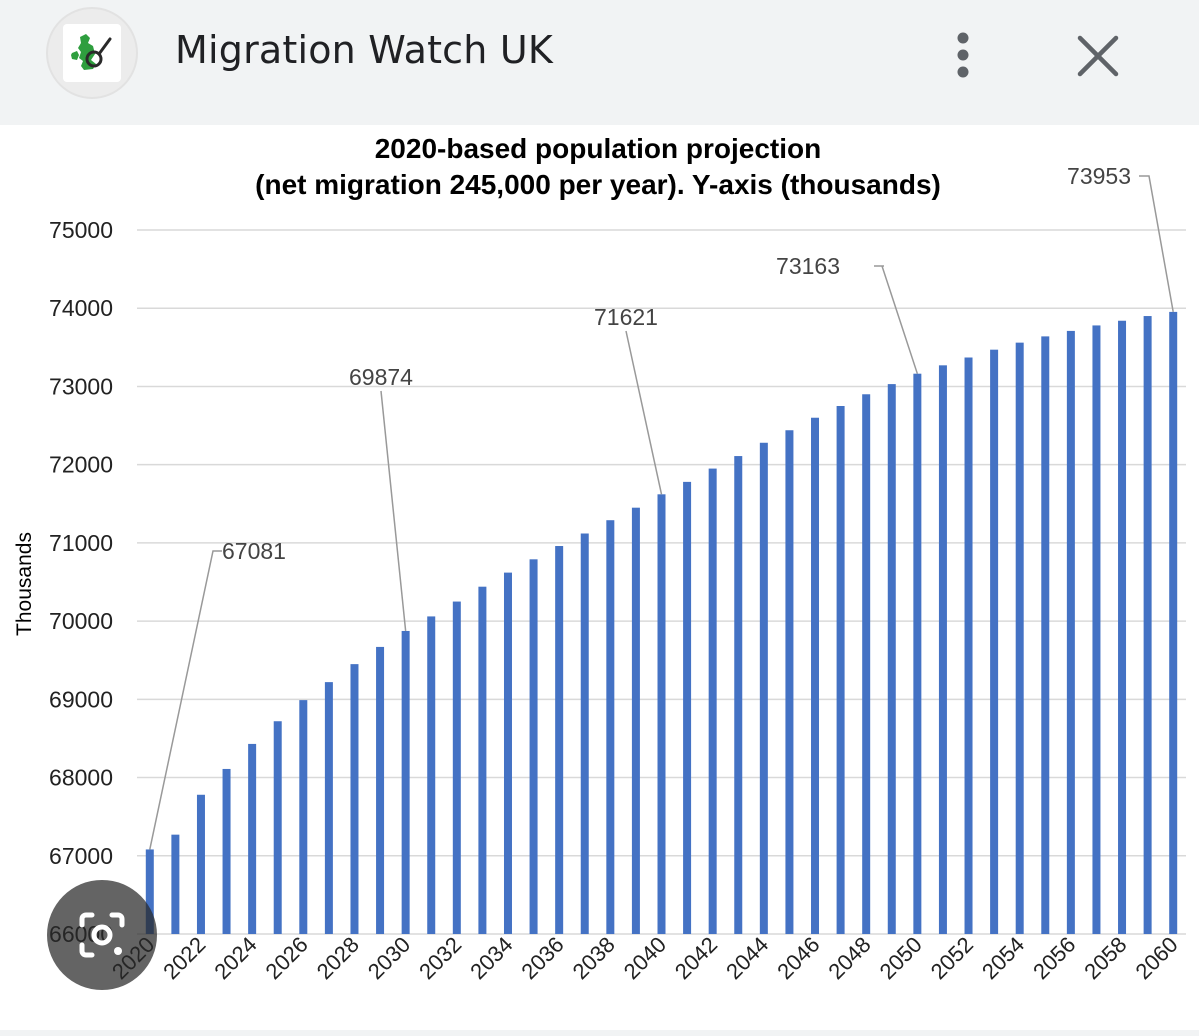 The image size is (1199, 1036). What do you see at coordinates (252, 838) in the screenshot?
I see `bar-2024` at bounding box center [252, 838].